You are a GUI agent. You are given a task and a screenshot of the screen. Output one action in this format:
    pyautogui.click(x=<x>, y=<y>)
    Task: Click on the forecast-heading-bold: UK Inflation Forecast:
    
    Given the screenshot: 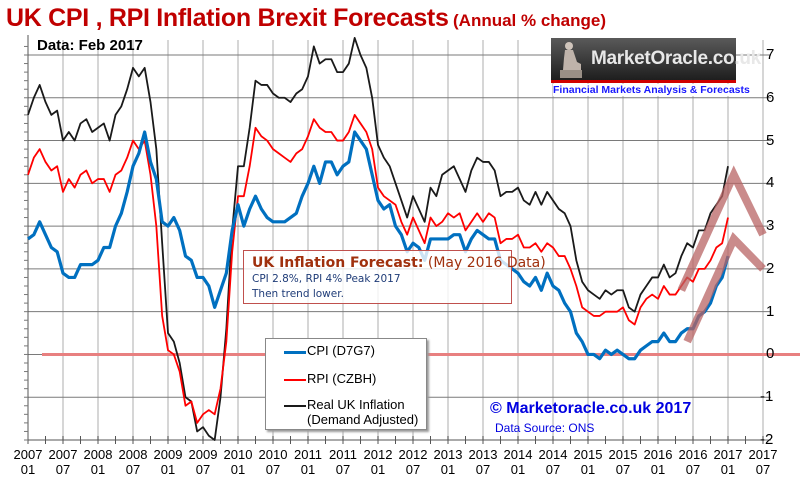 What is the action you would take?
    pyautogui.click(x=338, y=263)
    